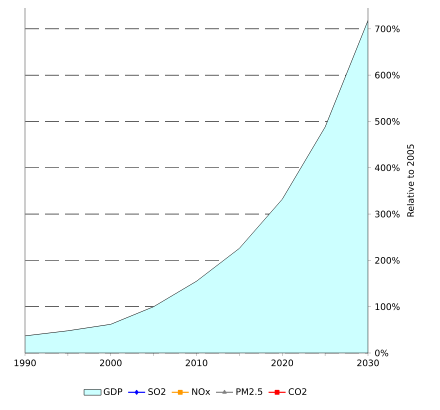 The height and width of the screenshot is (410, 440). What do you see at coordinates (282, 363) in the screenshot?
I see `x-tick-label: 2020` at bounding box center [282, 363].